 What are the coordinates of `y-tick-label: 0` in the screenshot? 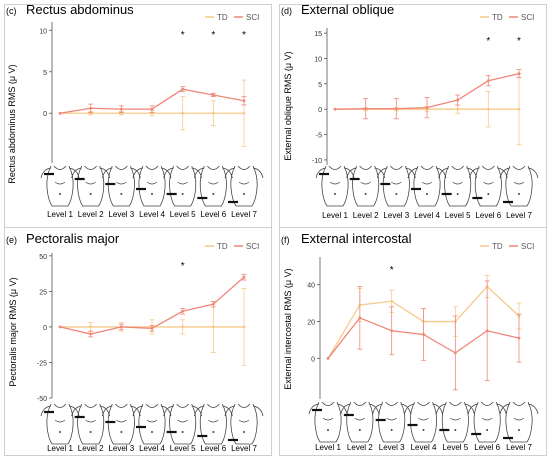 It's located at (45, 328).